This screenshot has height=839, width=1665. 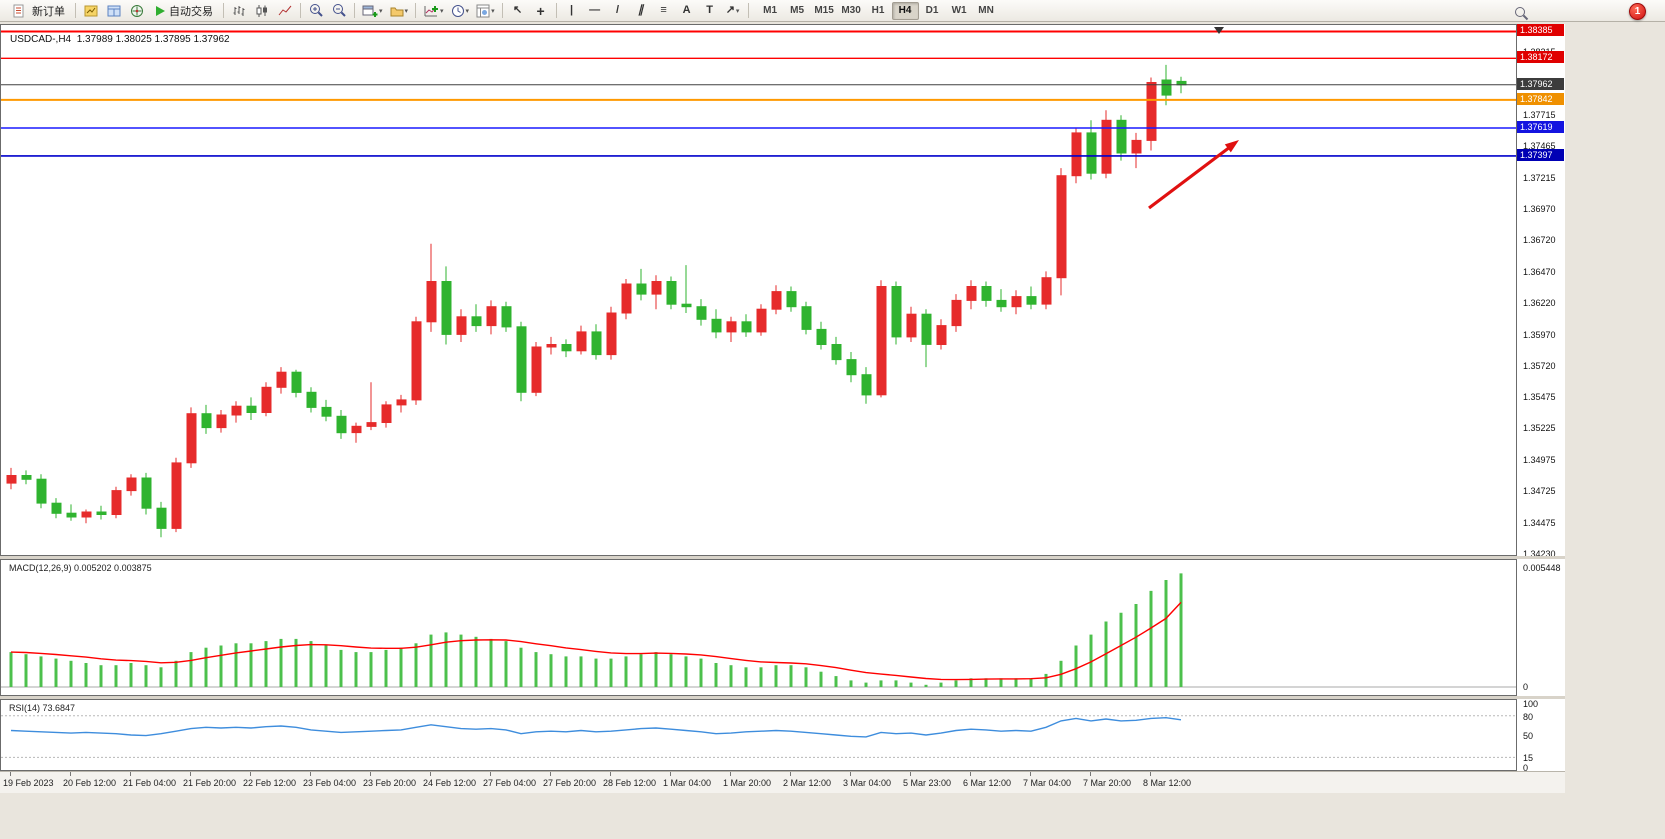 I want to click on timeframe-group: M1 M5 M15 M30 H1 H4 D1 W1 MN, so click(x=878, y=10).